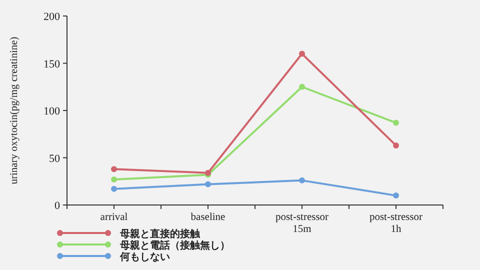 This screenshot has width=480, height=270. What do you see at coordinates (114, 217) in the screenshot?
I see `x-tick-label: arrival` at bounding box center [114, 217].